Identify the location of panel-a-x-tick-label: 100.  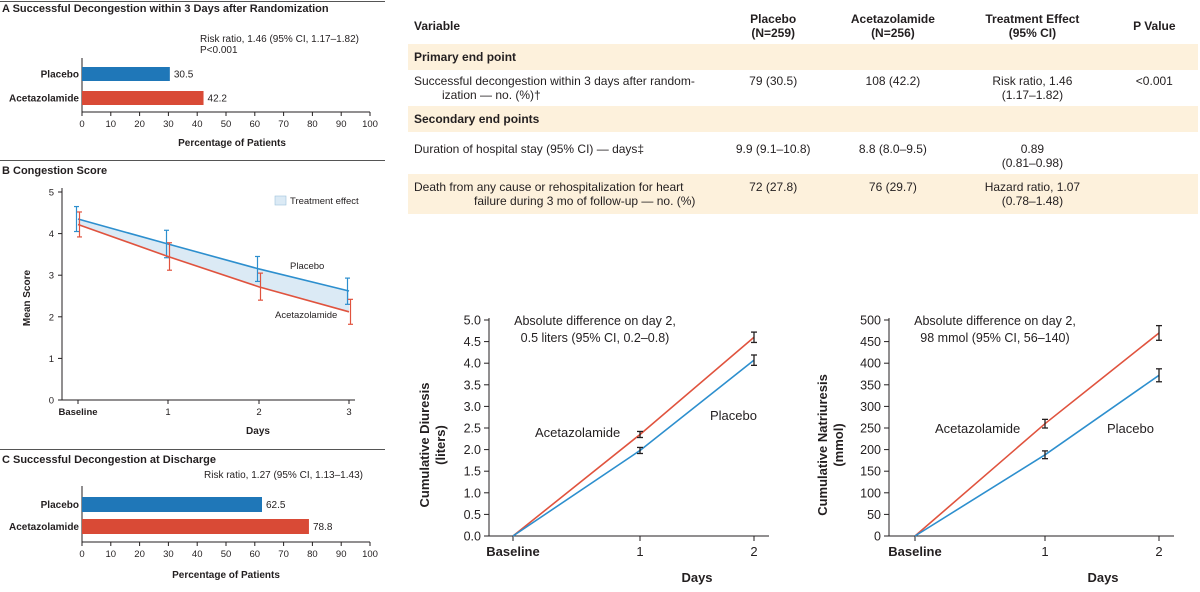
(370, 124).